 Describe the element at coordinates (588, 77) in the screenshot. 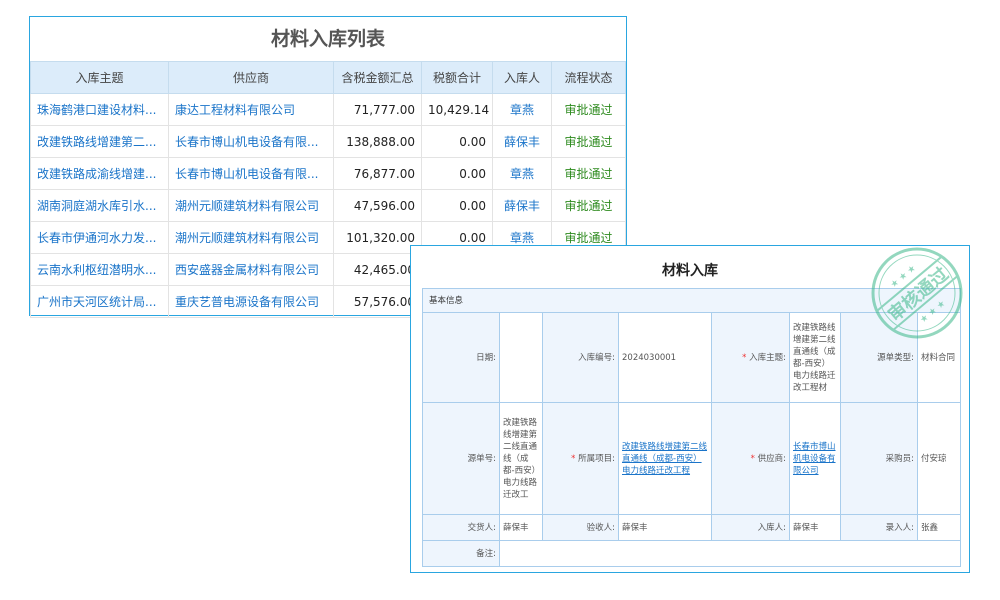

I see `header-status: 流程状态` at that location.